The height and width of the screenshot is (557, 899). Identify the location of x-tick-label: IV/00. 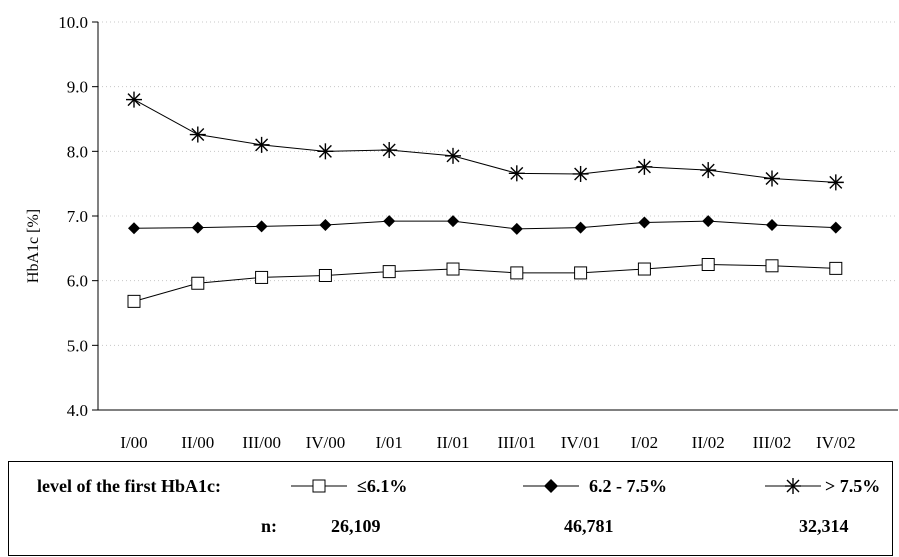
(326, 442).